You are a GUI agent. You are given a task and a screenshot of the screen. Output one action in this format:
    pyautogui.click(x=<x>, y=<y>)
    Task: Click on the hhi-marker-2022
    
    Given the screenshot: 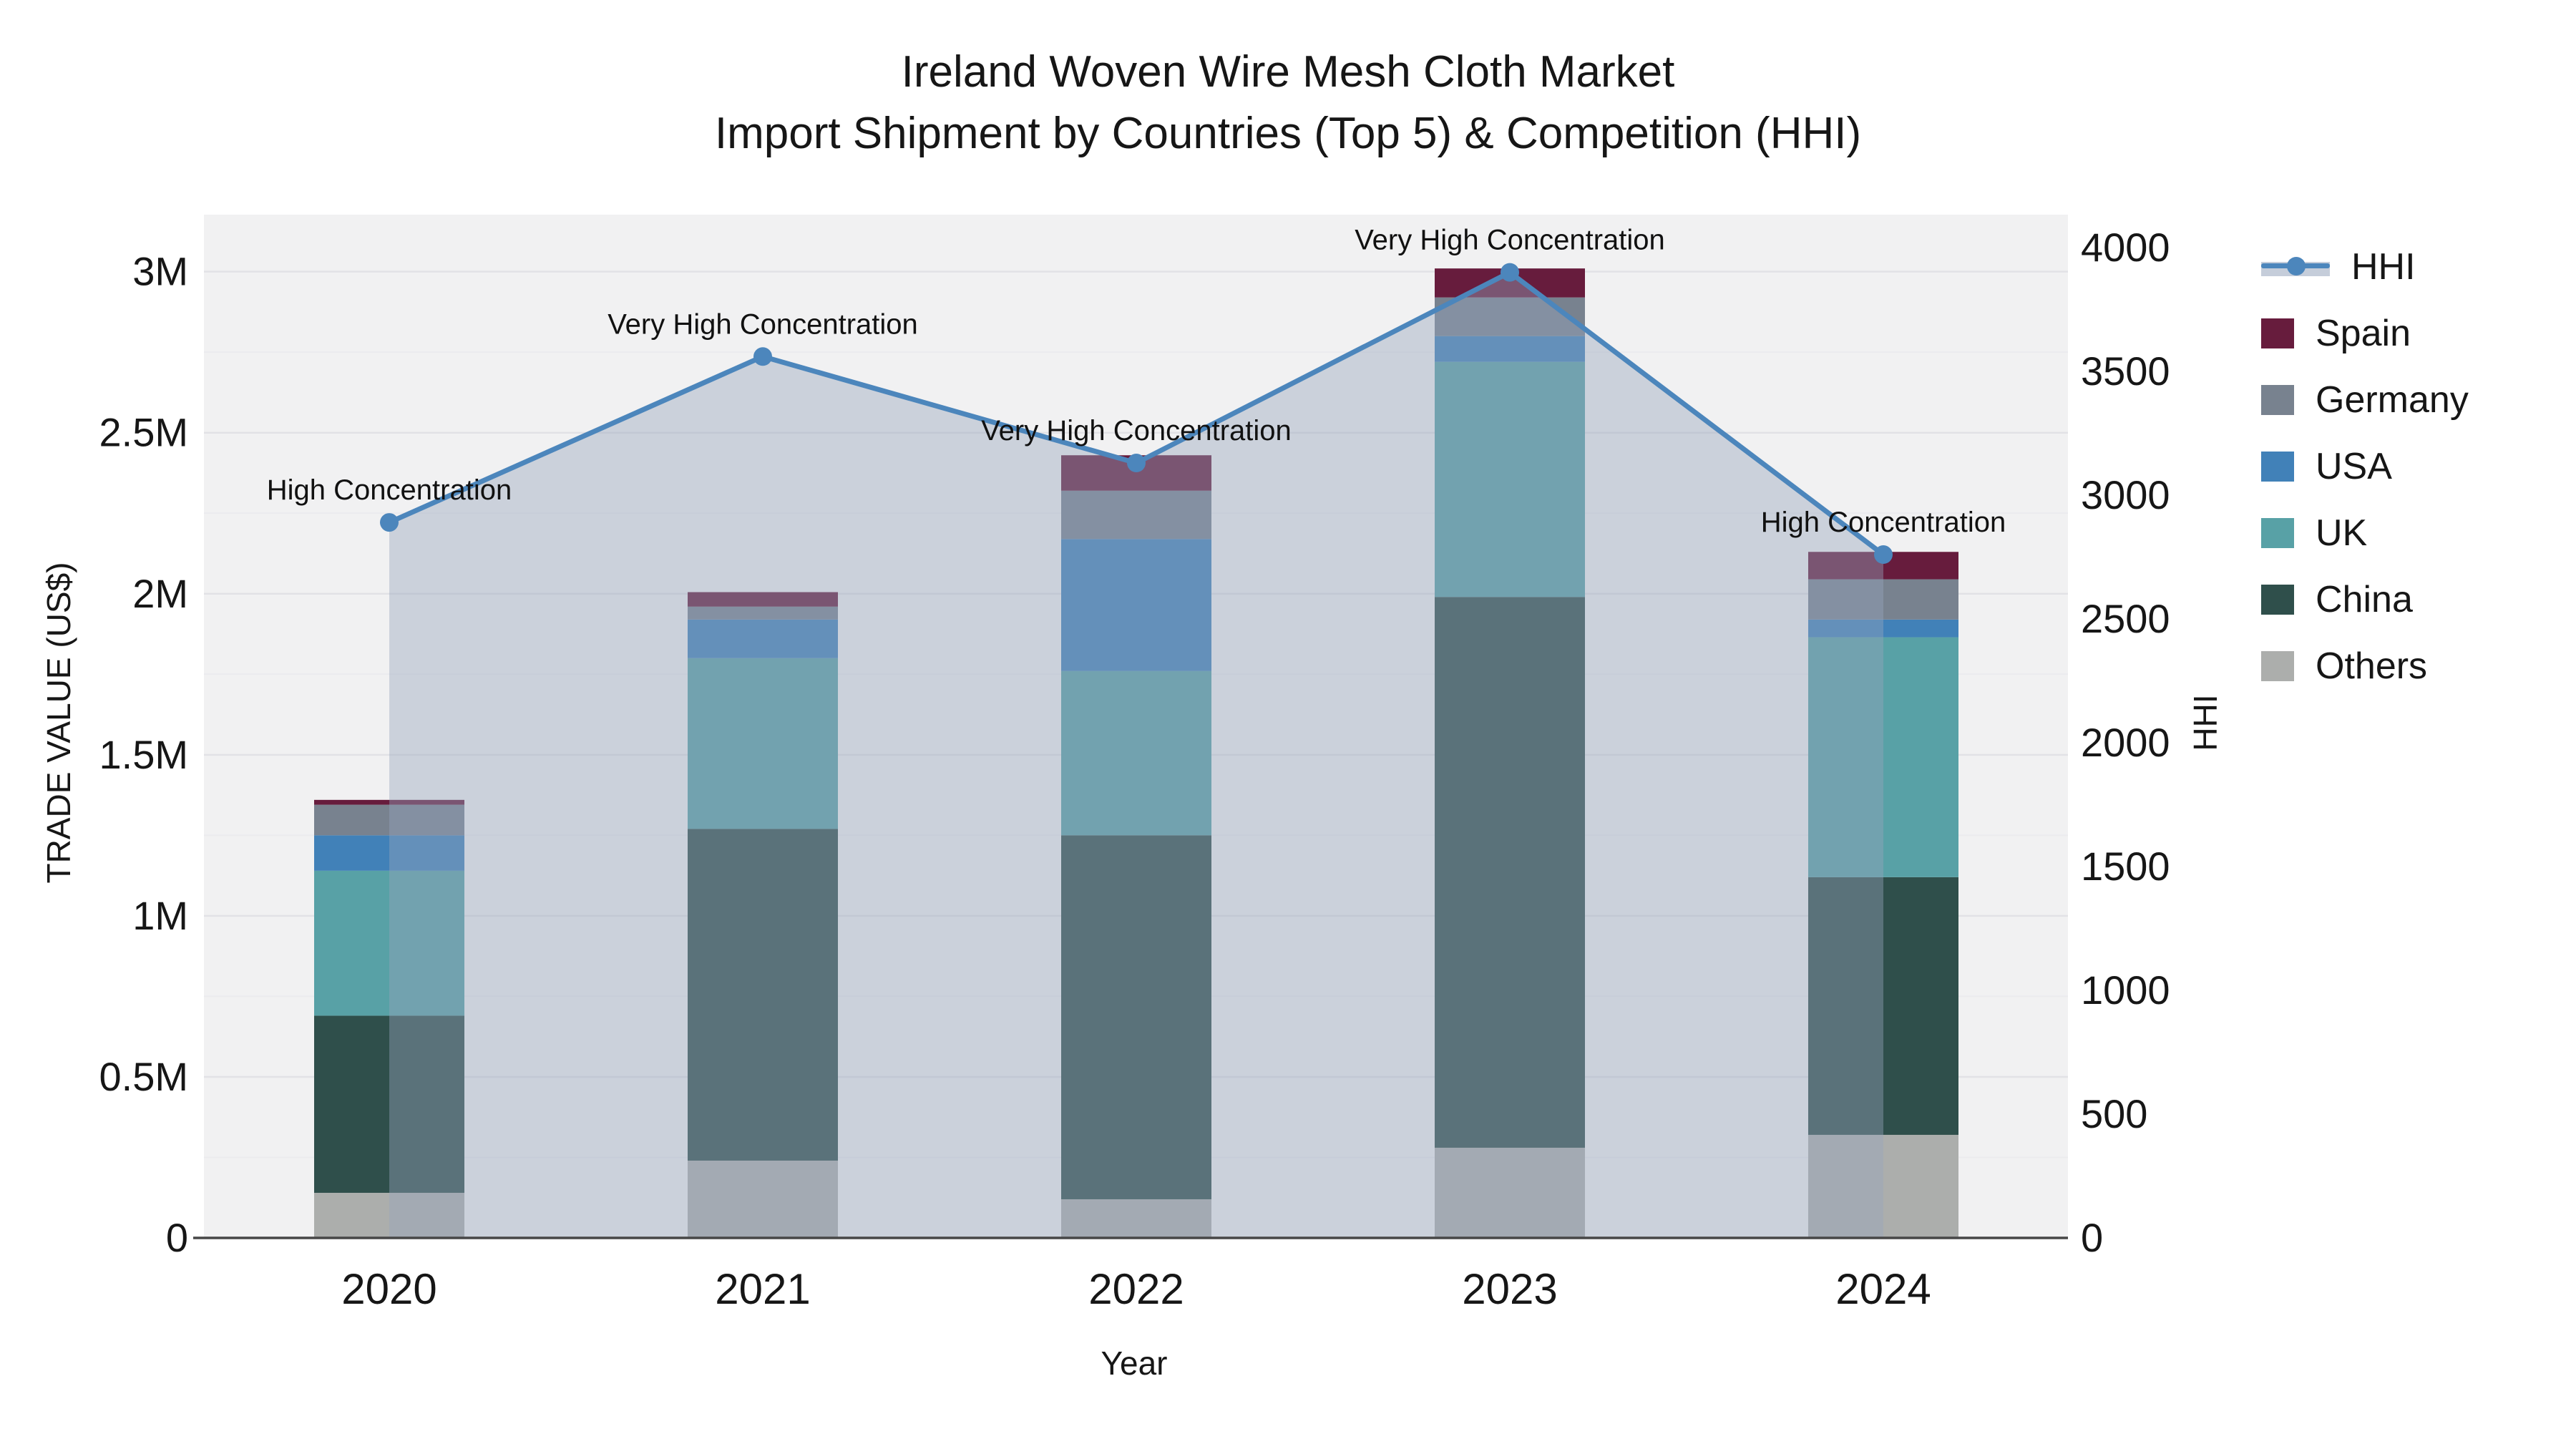 What is the action you would take?
    pyautogui.click(x=1136, y=463)
    